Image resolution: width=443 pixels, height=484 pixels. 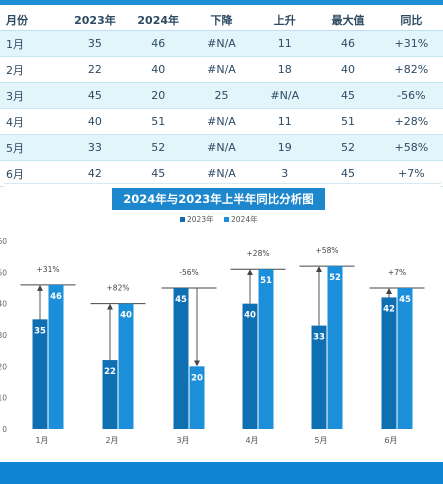 I want to click on cell: +82%, so click(x=411, y=69).